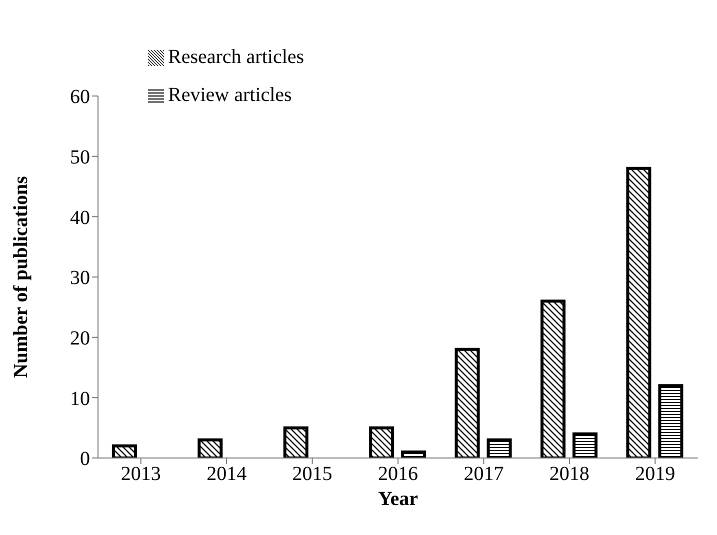 The image size is (717, 535). Describe the element at coordinates (80, 217) in the screenshot. I see `y-tick-label: 40` at that location.